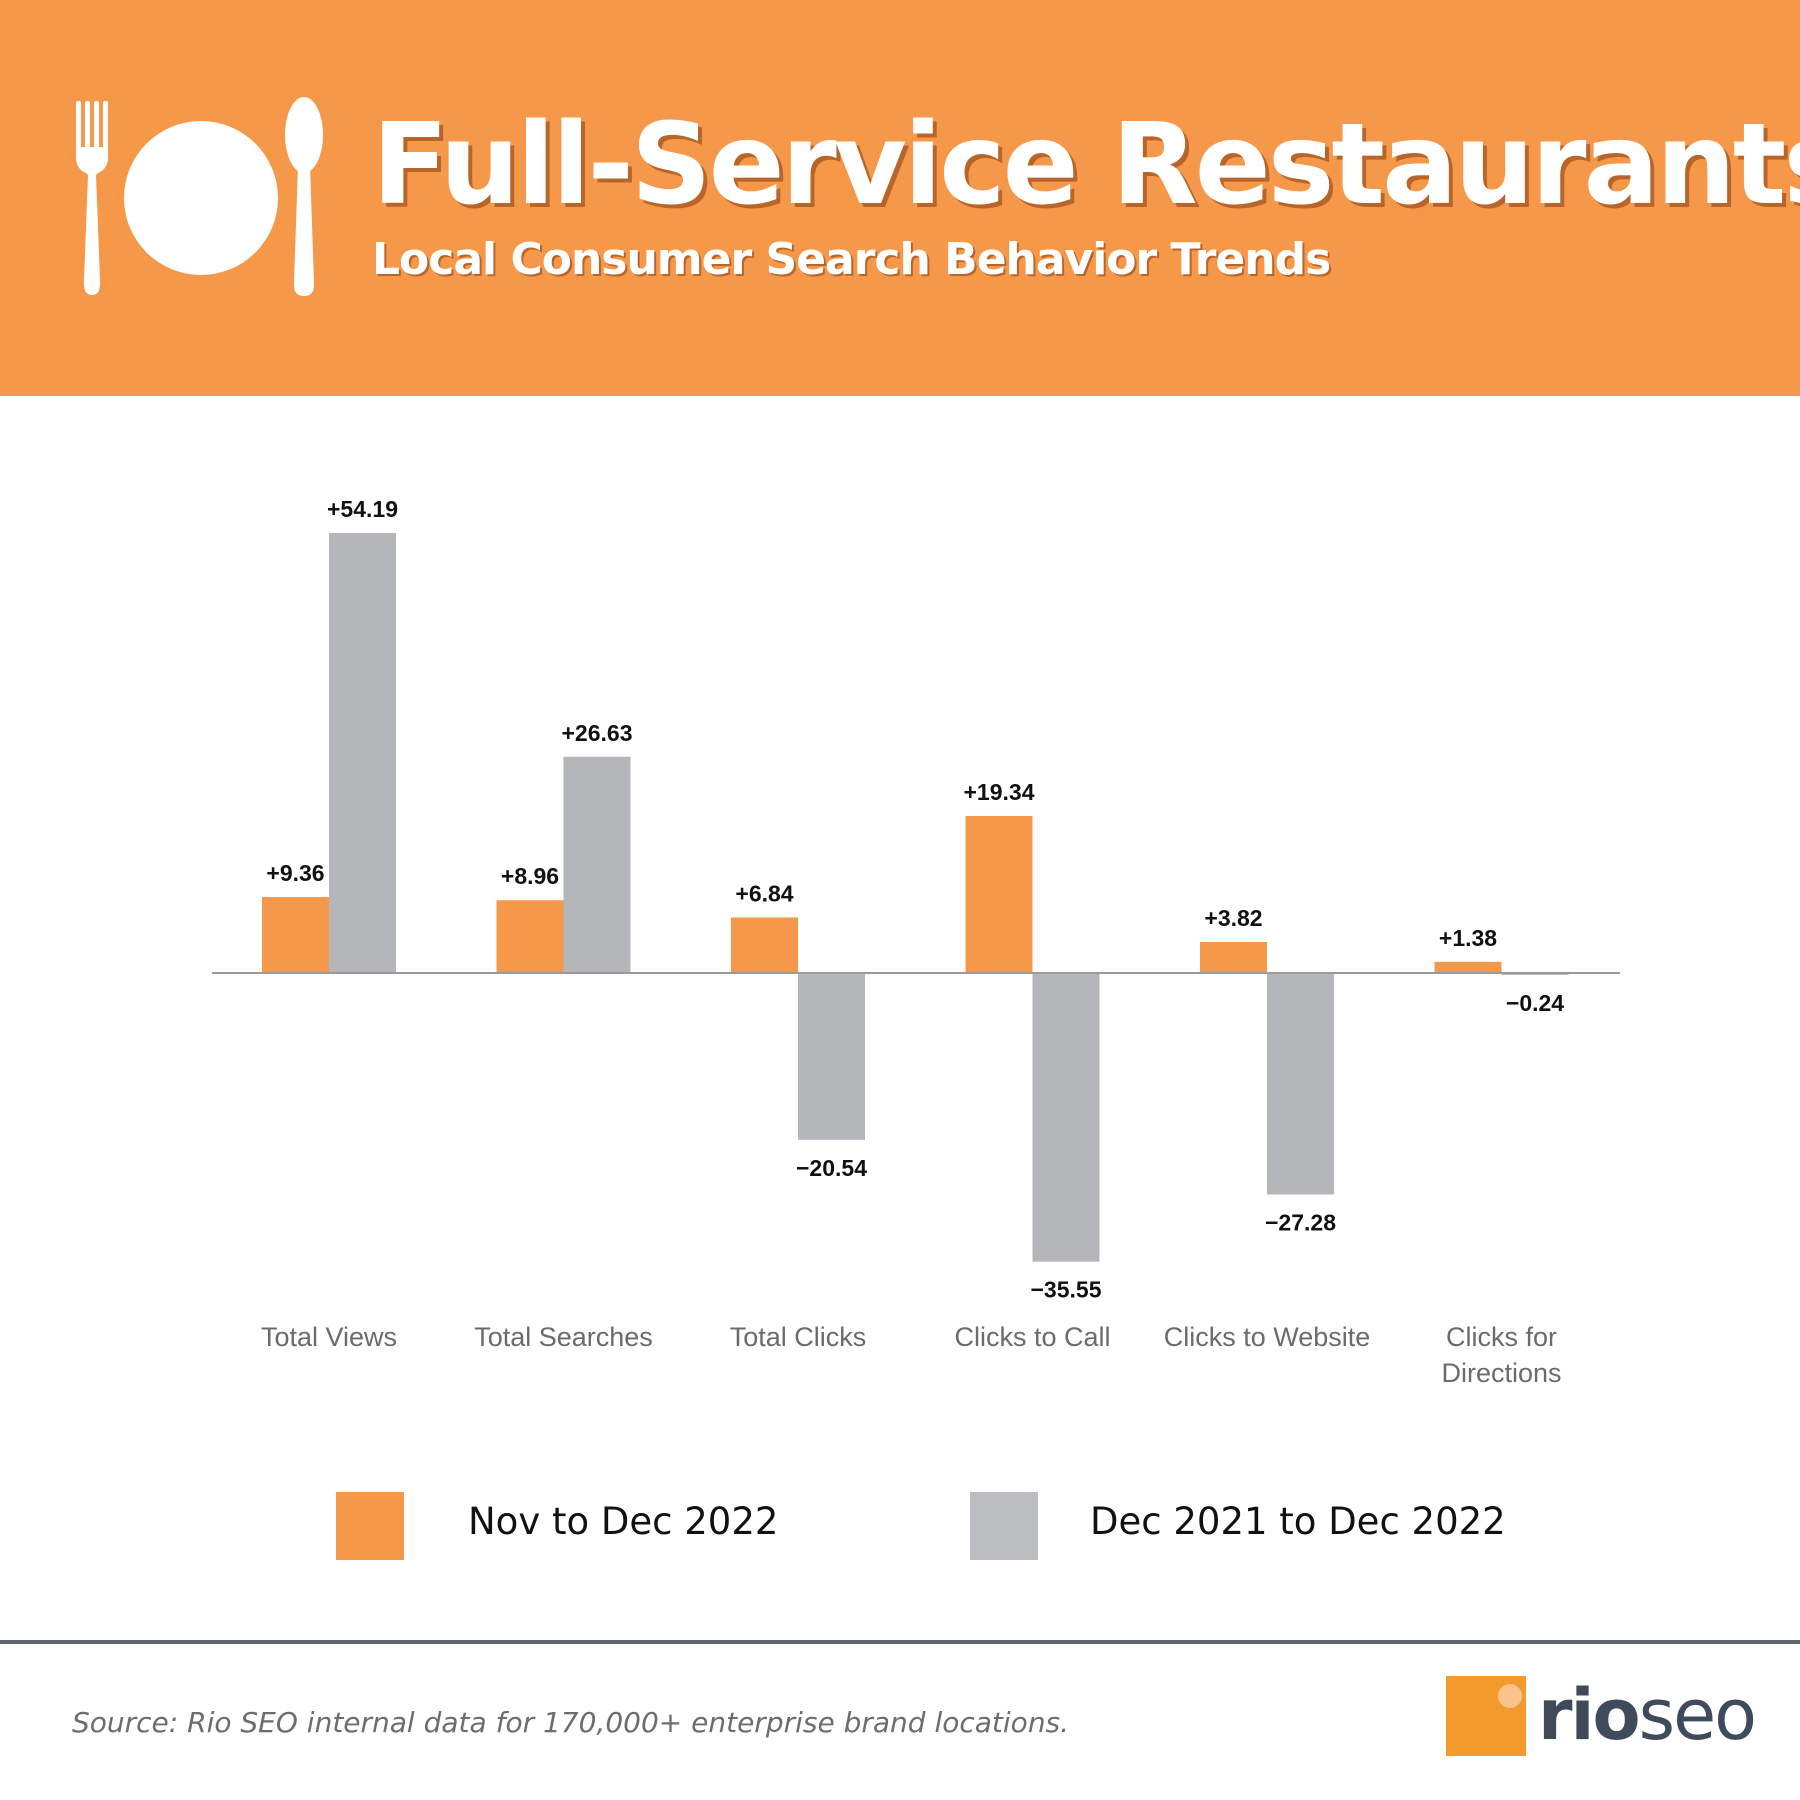  What do you see at coordinates (1298, 1521) in the screenshot?
I see `legend-label-dec-2021-dec-2022: Dec 2021 to Dec 2022` at bounding box center [1298, 1521].